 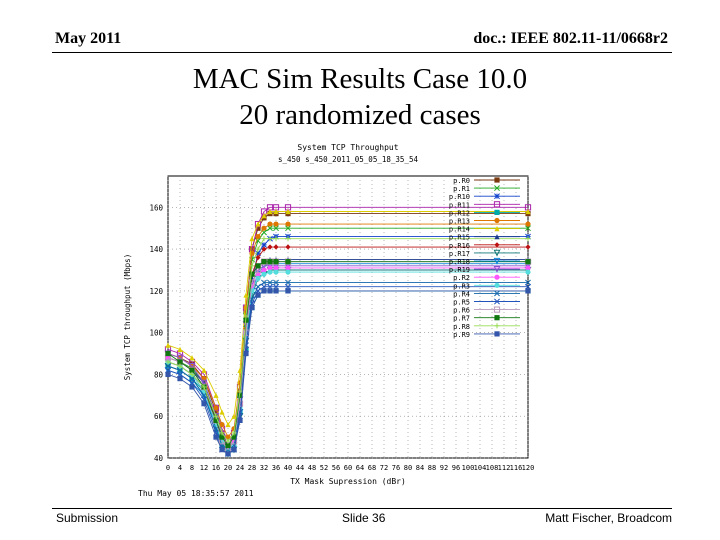 What do you see at coordinates (608, 518) in the screenshot?
I see `footer-author: Matt Fischer, Broadcom` at bounding box center [608, 518].